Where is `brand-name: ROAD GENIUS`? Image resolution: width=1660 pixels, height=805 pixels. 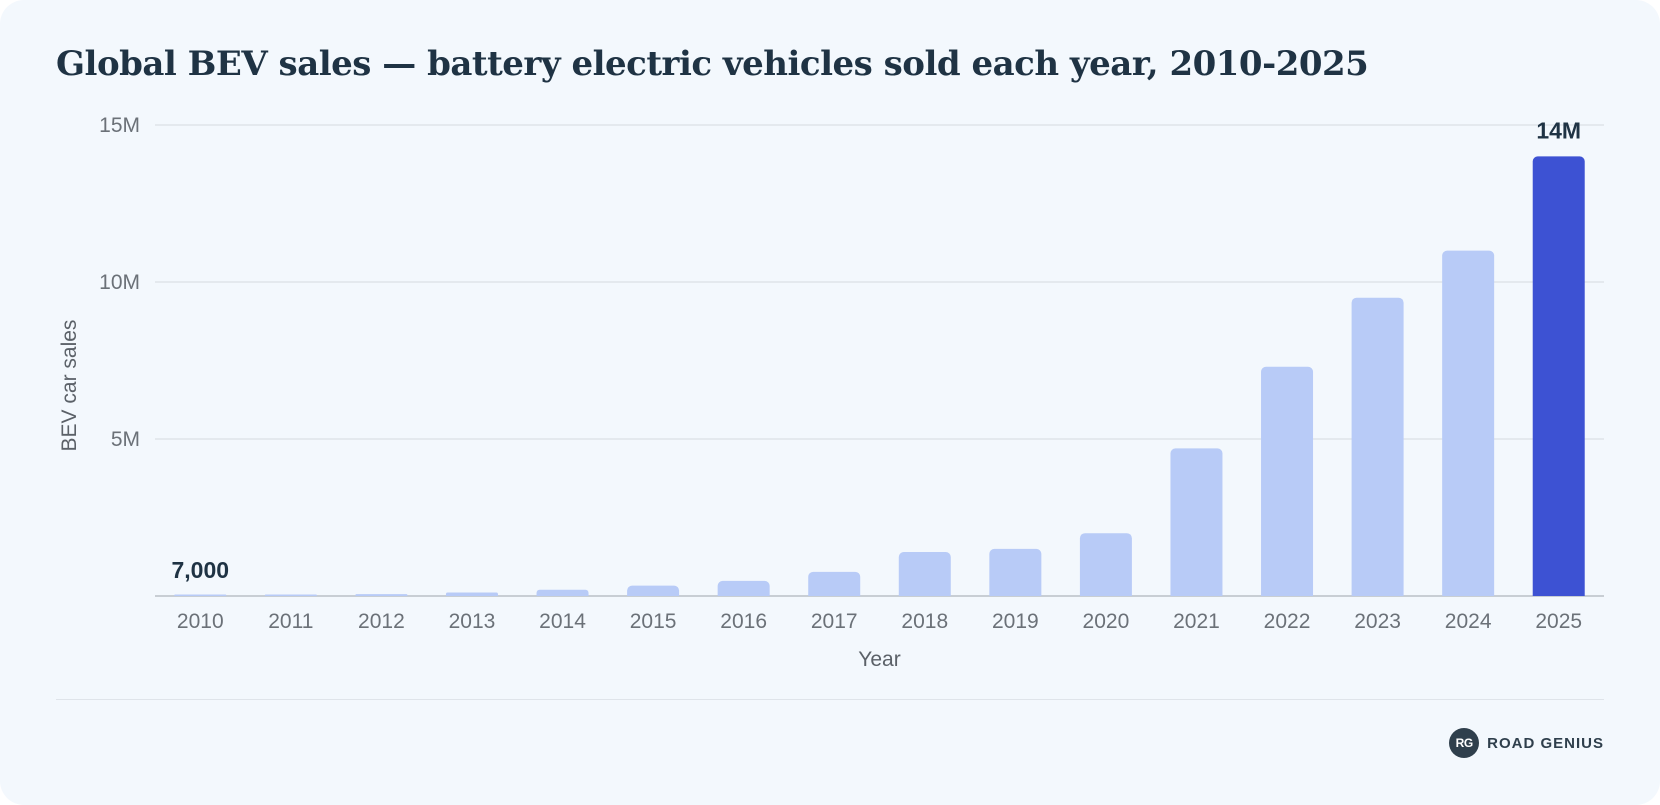 brand-name: ROAD GENIUS is located at coordinates (1545, 743).